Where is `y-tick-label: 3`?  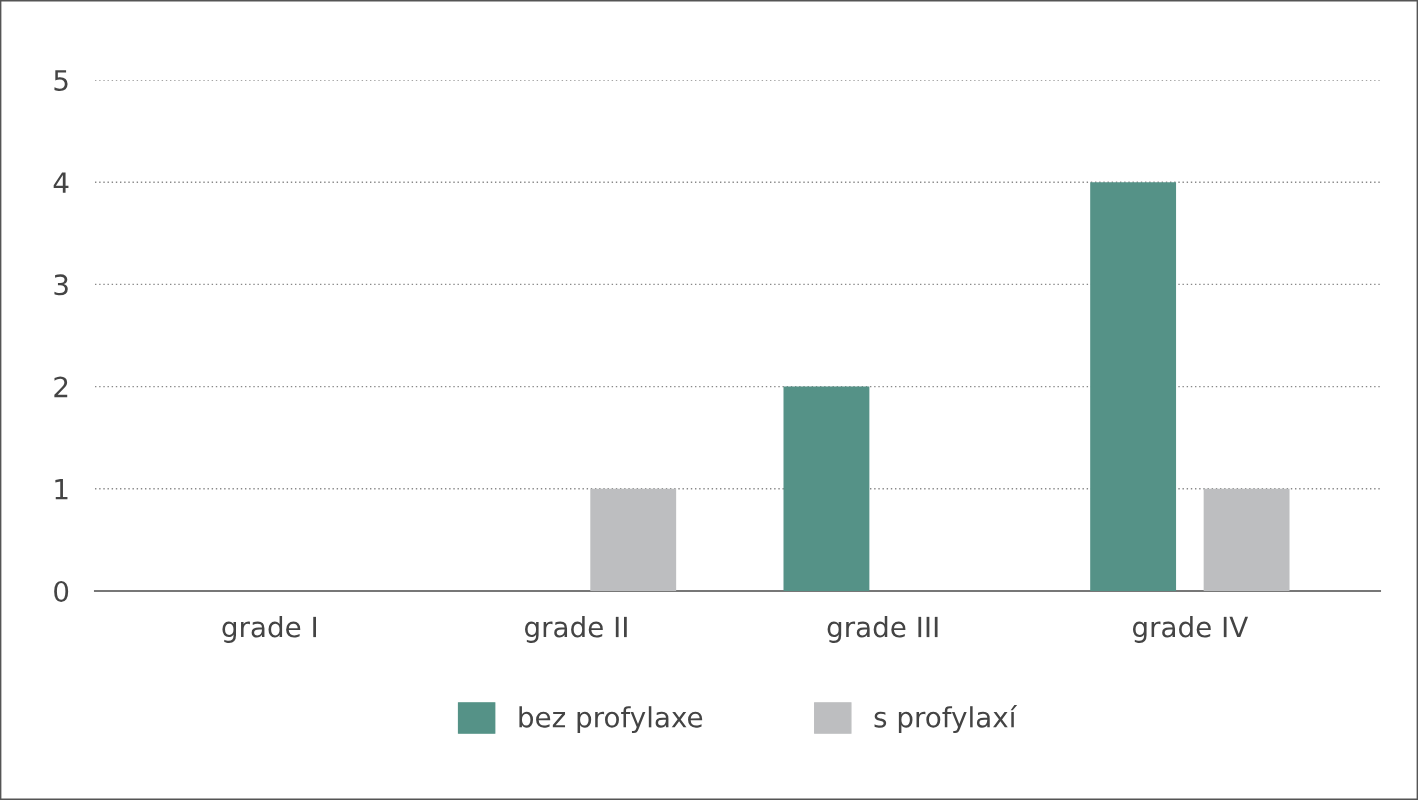
y-tick-label: 3 is located at coordinates (61, 285).